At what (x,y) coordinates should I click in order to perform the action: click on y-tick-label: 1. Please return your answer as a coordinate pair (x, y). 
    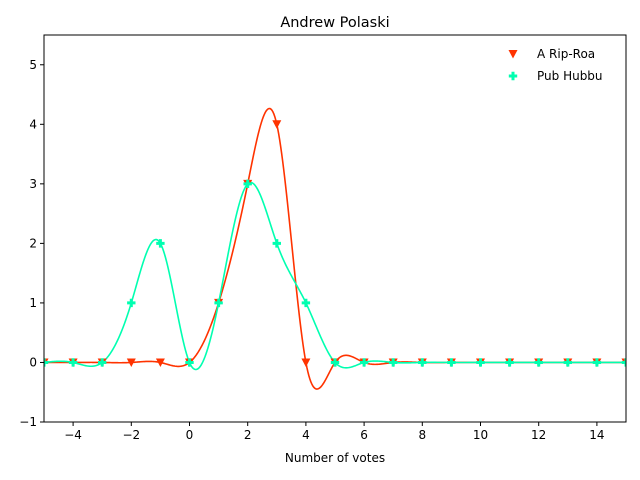
    Looking at the image, I should click on (33, 303).